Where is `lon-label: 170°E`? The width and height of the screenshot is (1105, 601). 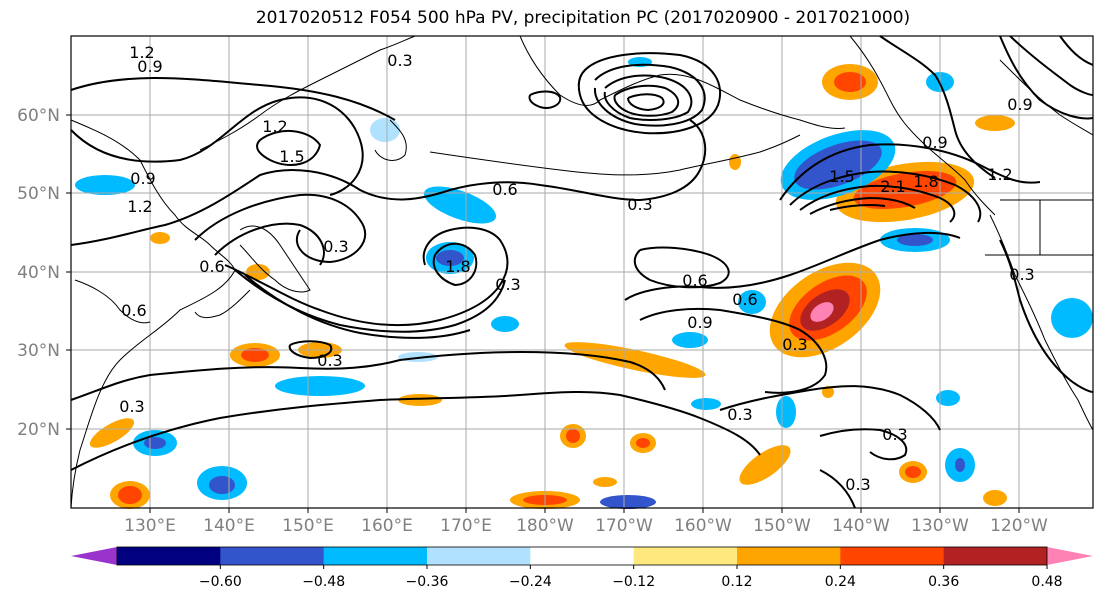
lon-label: 170°E is located at coordinates (466, 526).